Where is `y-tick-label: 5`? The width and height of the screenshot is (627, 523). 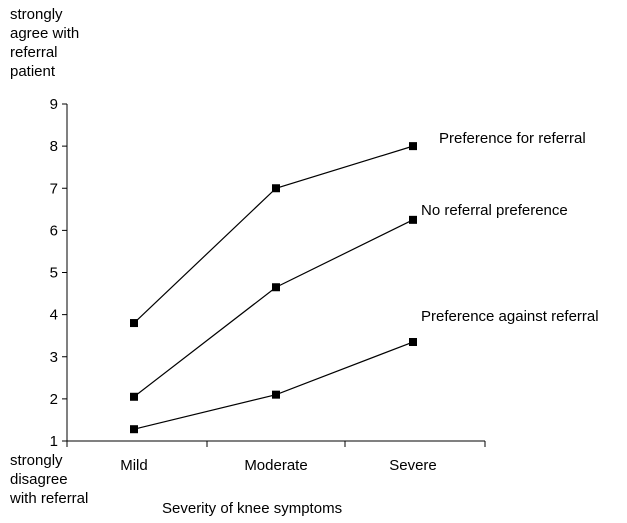
y-tick-label: 5 is located at coordinates (54, 273).